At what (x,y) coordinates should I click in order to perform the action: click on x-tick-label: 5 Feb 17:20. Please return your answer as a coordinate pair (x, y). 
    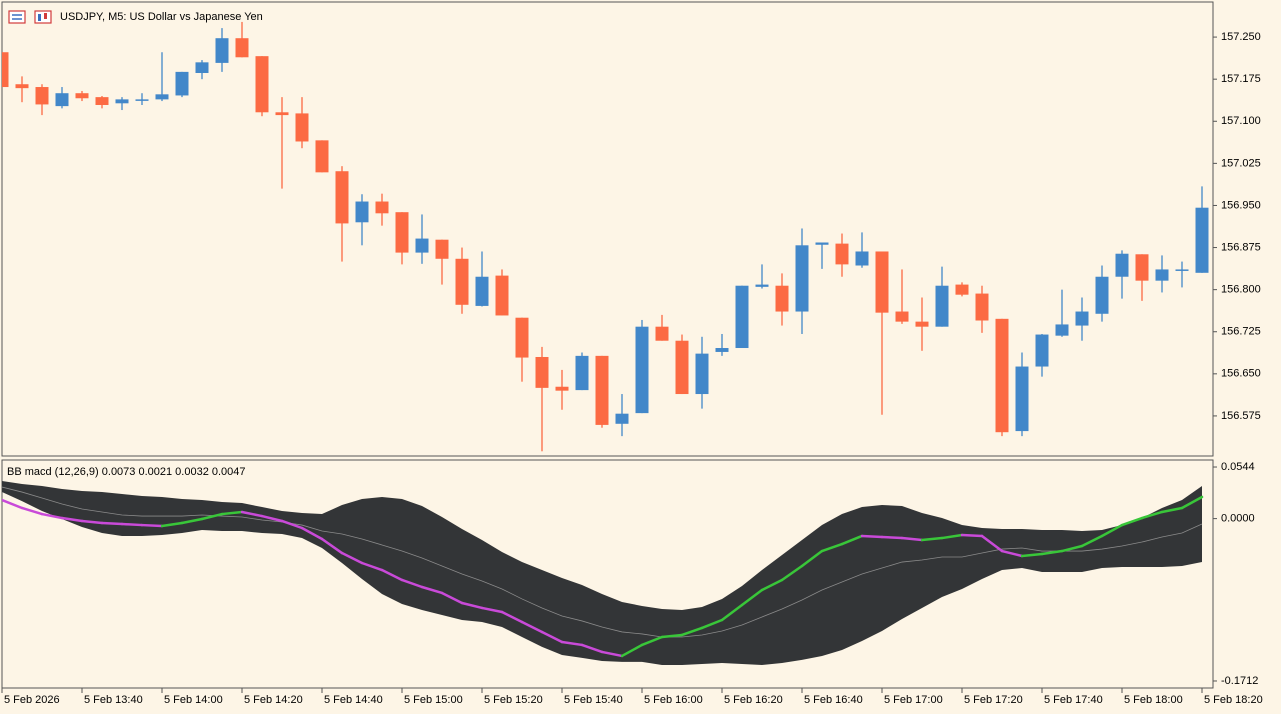
    Looking at the image, I should click on (993, 700).